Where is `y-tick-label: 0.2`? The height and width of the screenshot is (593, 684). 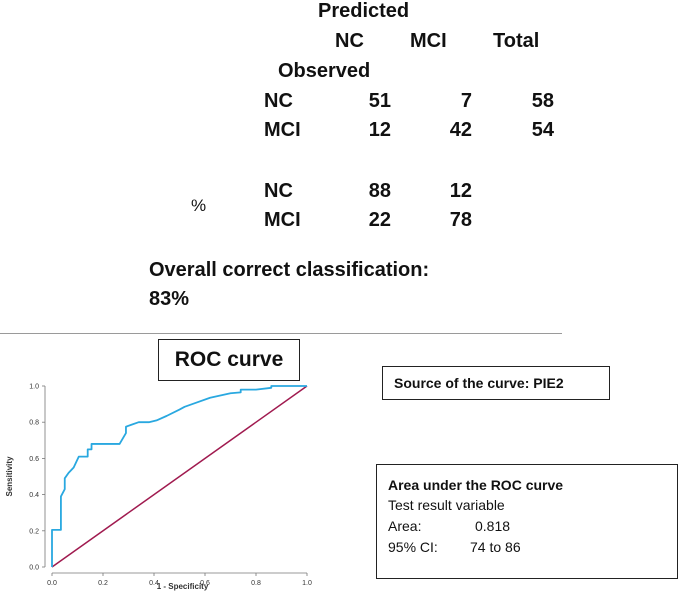 y-tick-label: 0.2 is located at coordinates (34, 531).